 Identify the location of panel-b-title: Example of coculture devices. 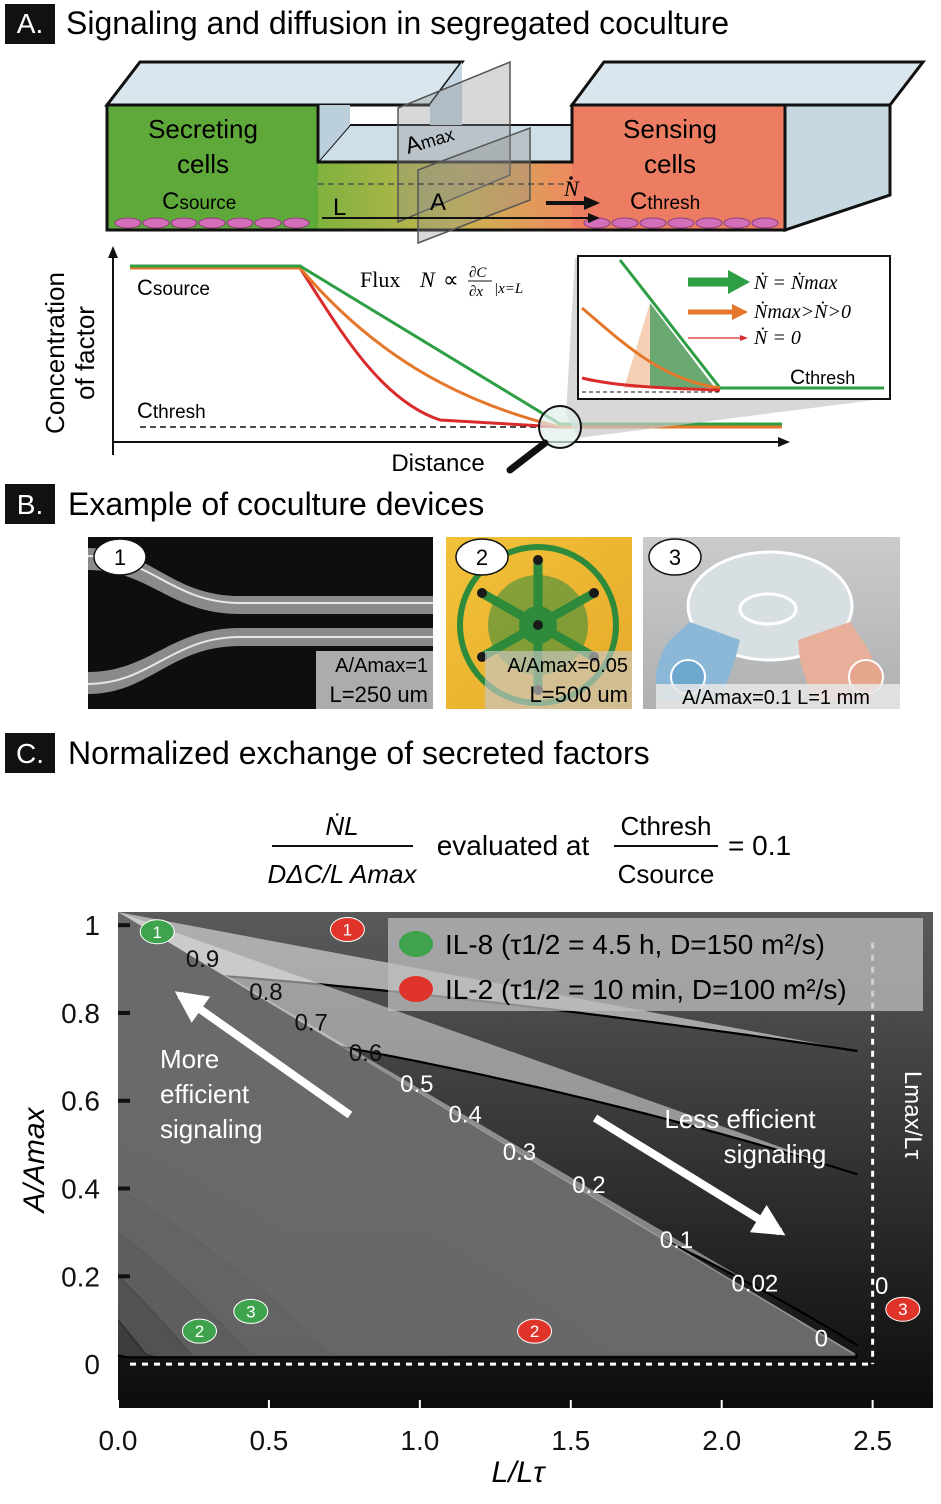
(276, 504).